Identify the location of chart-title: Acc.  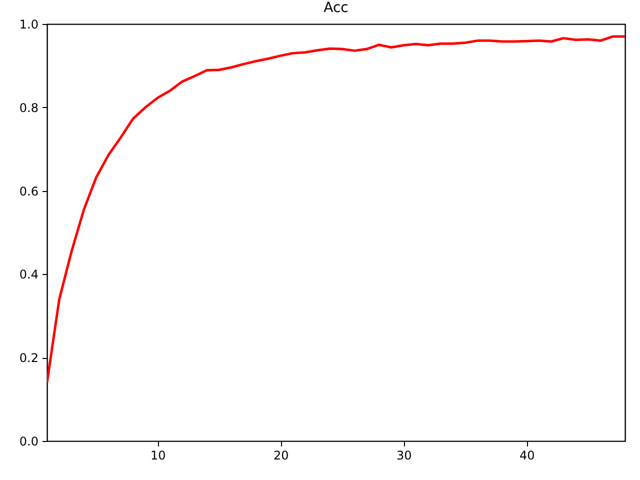
(336, 8).